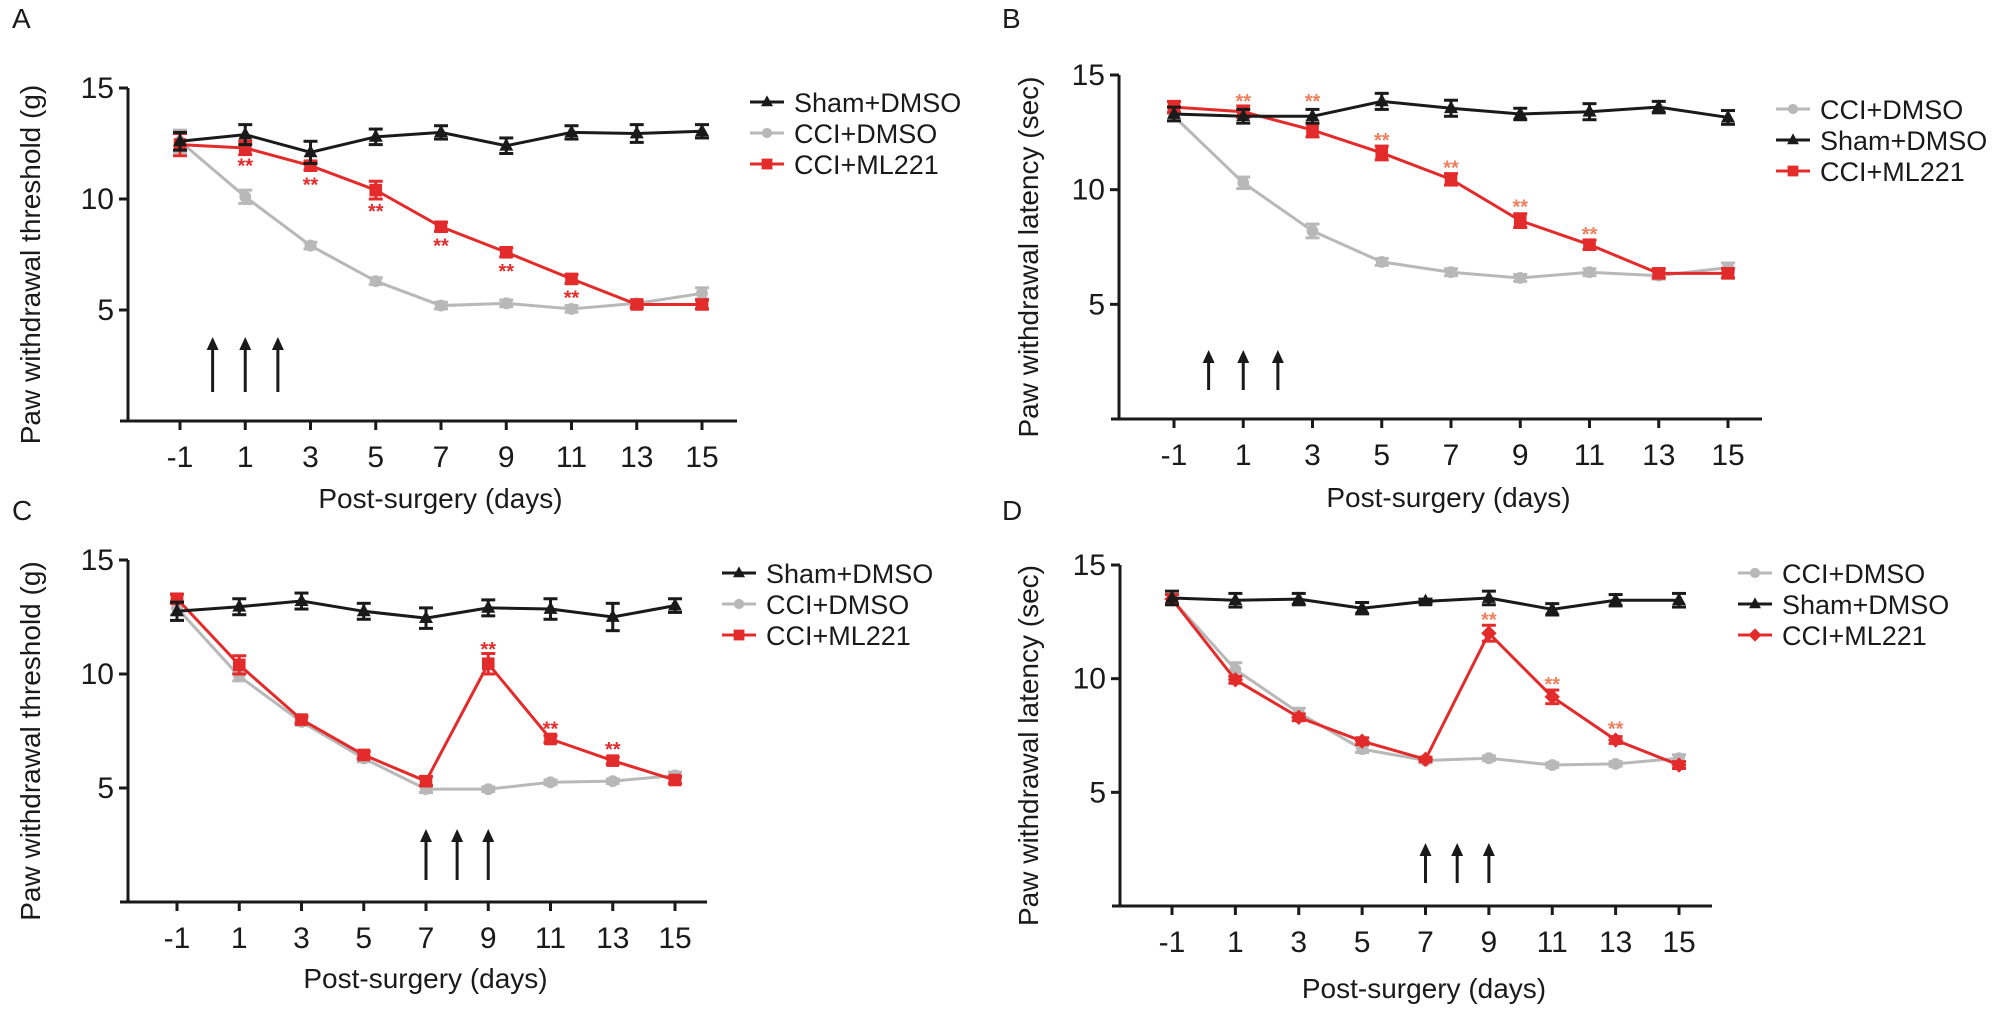 Image resolution: width=2008 pixels, height=1013 pixels. Describe the element at coordinates (488, 938) in the screenshot. I see `x-tick-label: 9` at that location.